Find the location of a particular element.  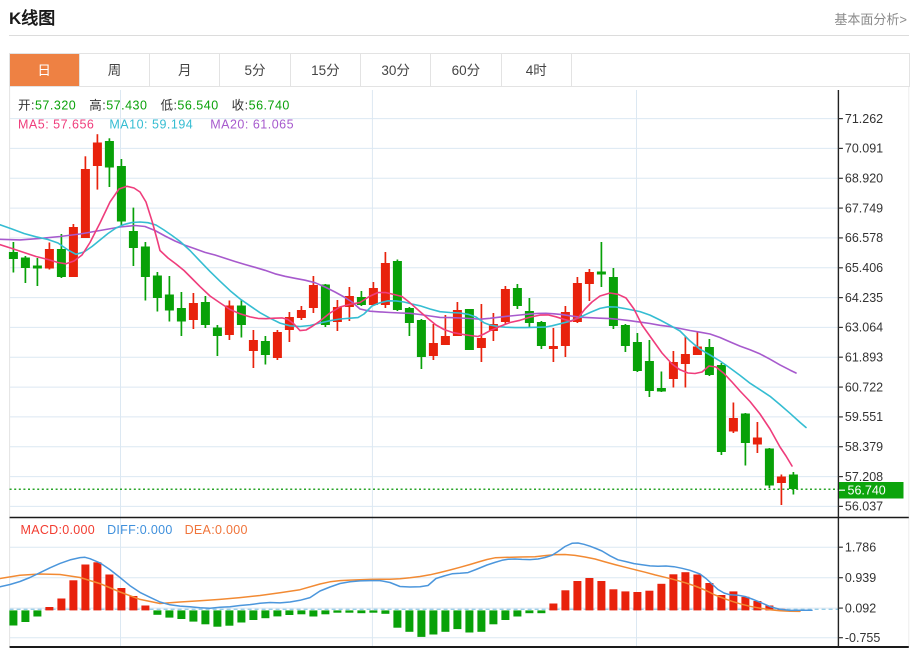

svg-text: 63.064 is located at coordinates (864, 328).